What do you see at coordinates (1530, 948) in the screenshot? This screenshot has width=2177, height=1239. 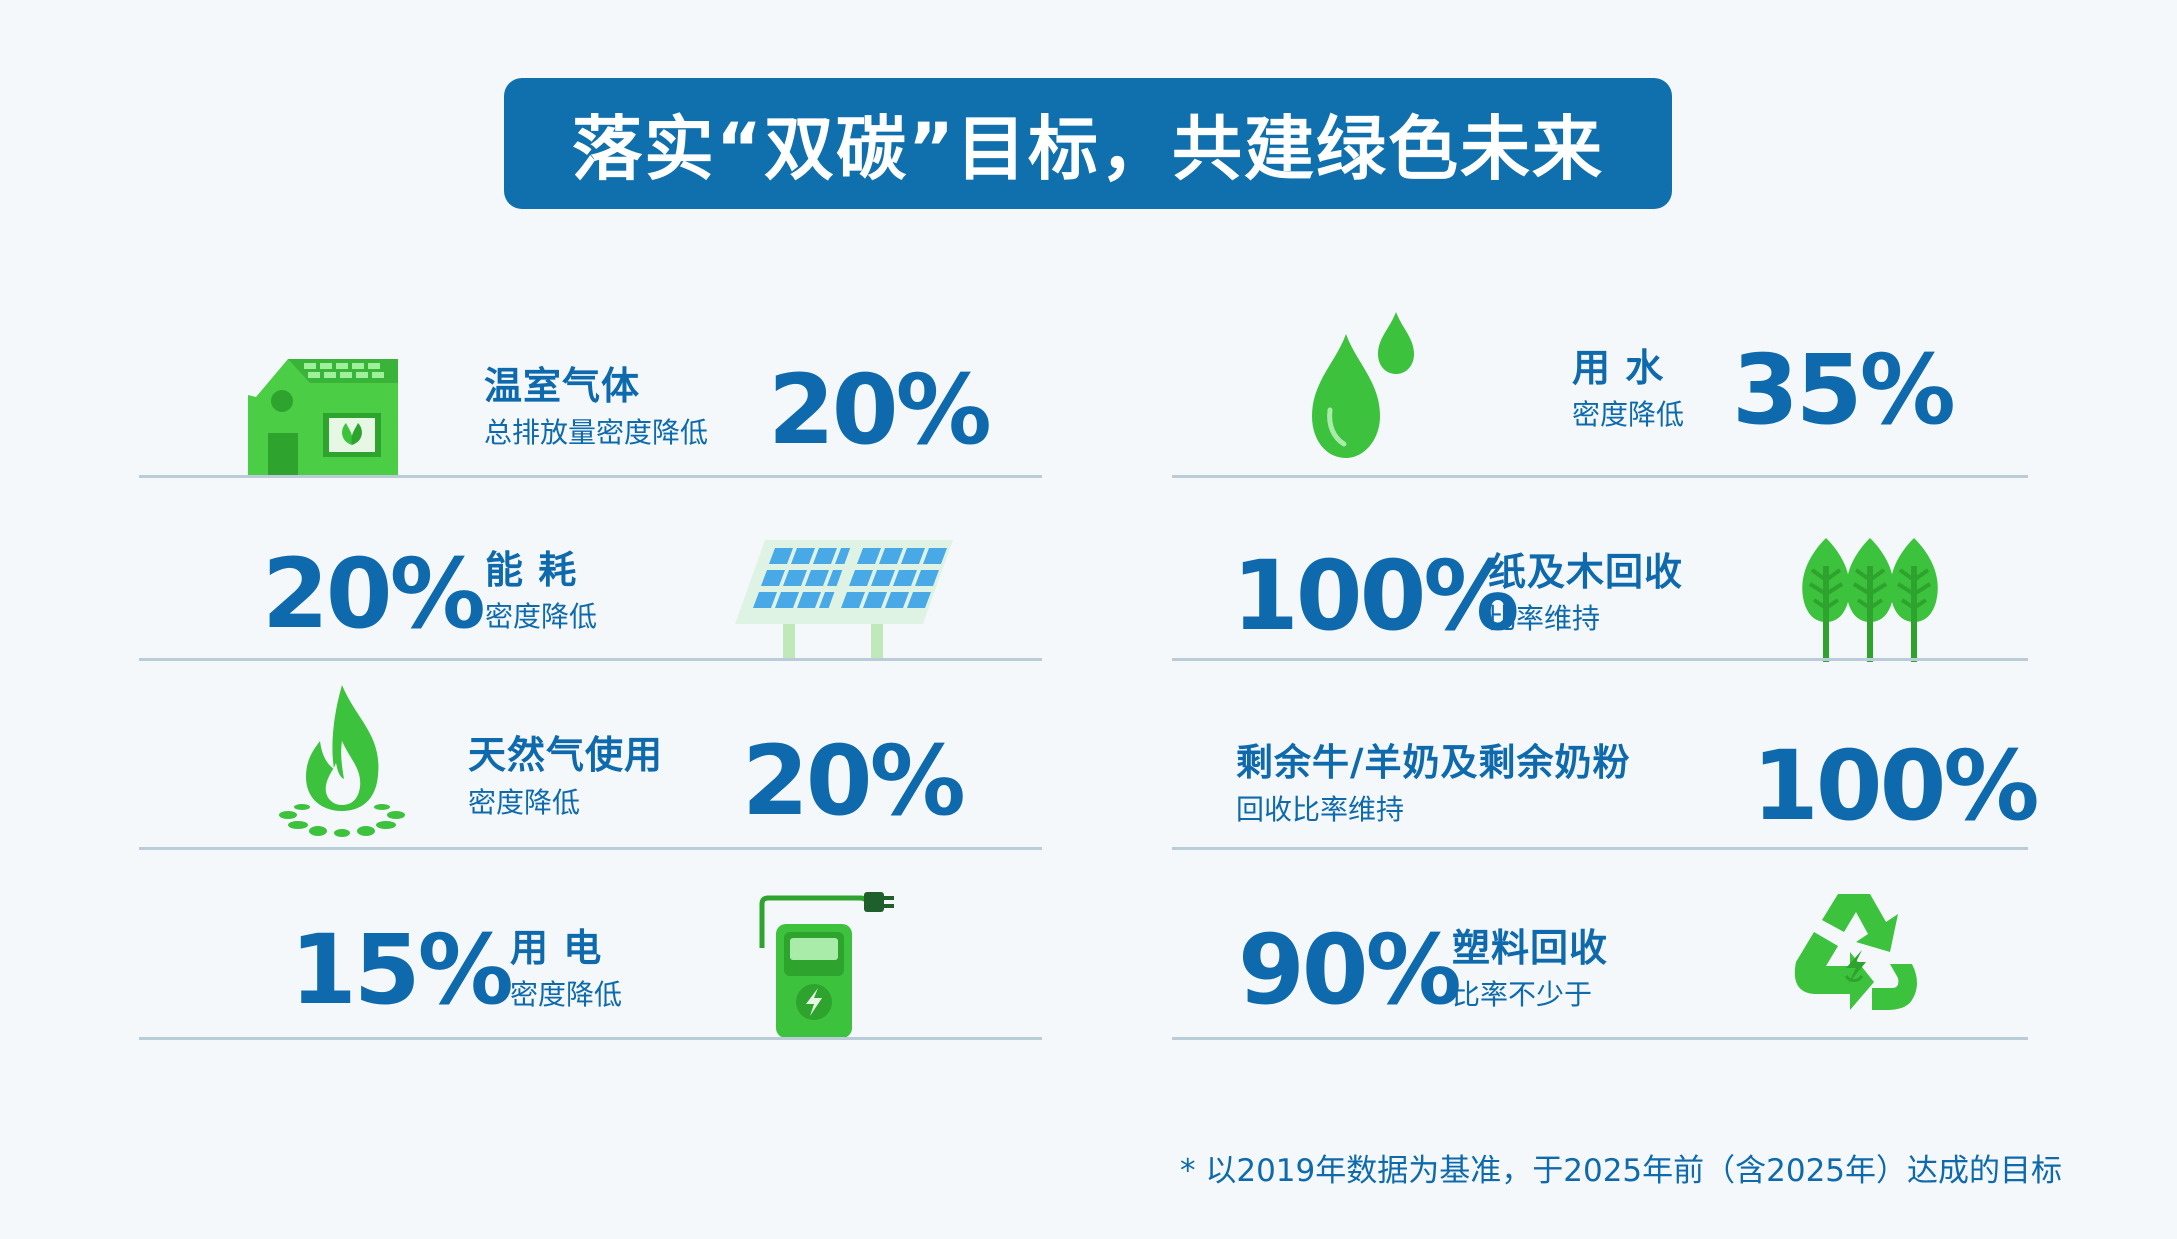 I see `item-label-plastic: 塑料回收` at bounding box center [1530, 948].